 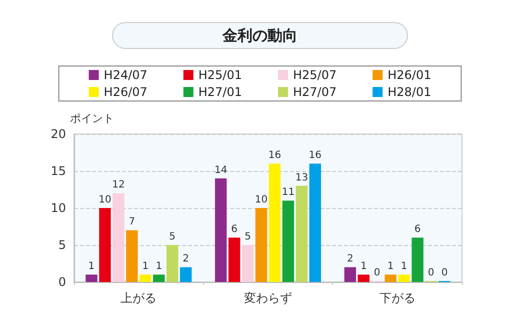 What do you see at coordinates (220, 92) in the screenshot?
I see `legend-label: H27/01` at bounding box center [220, 92].